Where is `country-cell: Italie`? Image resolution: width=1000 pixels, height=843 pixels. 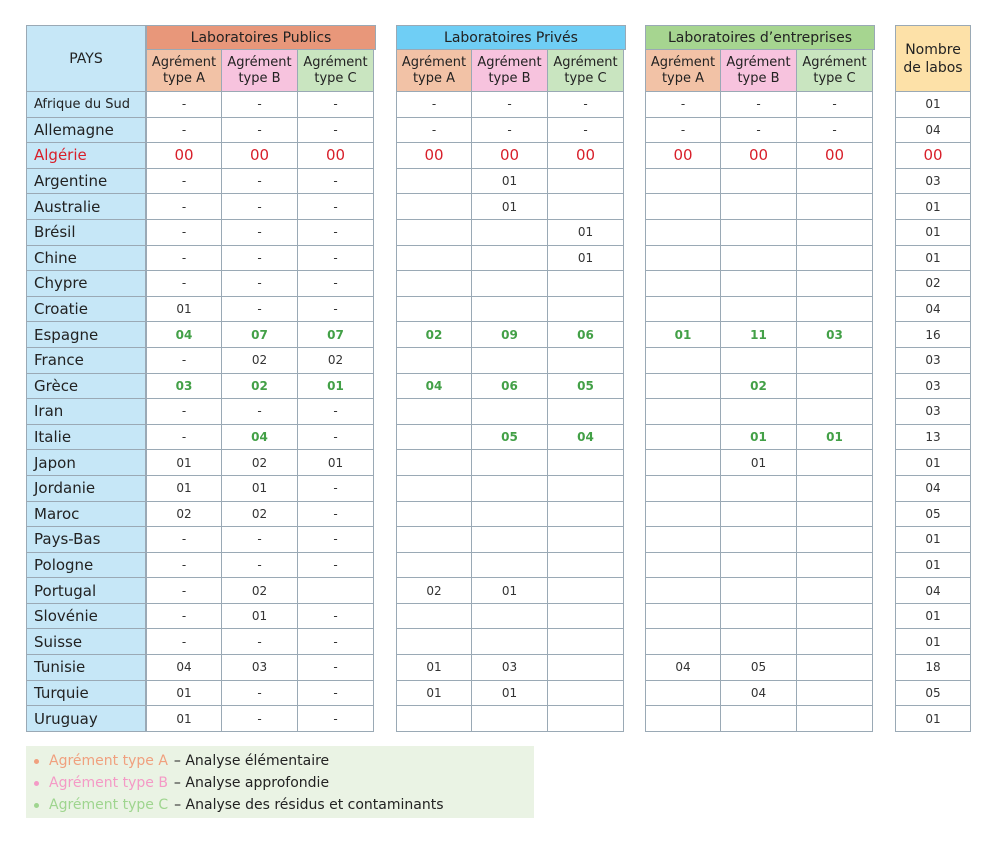
country-cell: Italie is located at coordinates (86, 437).